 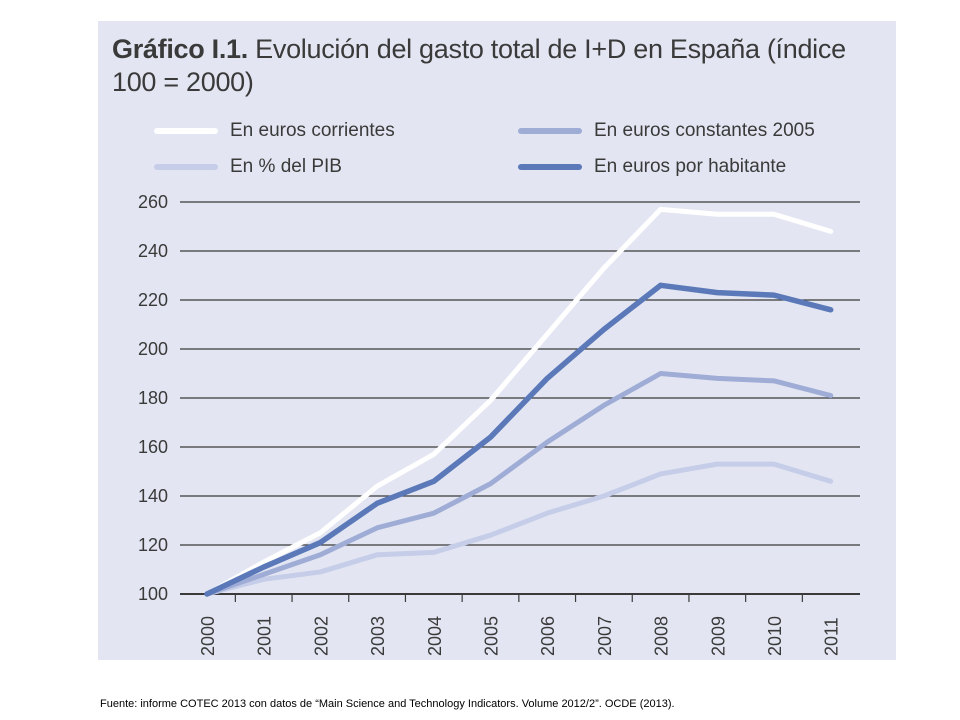 What do you see at coordinates (153, 545) in the screenshot?
I see `y-tick-label-120: 120` at bounding box center [153, 545].